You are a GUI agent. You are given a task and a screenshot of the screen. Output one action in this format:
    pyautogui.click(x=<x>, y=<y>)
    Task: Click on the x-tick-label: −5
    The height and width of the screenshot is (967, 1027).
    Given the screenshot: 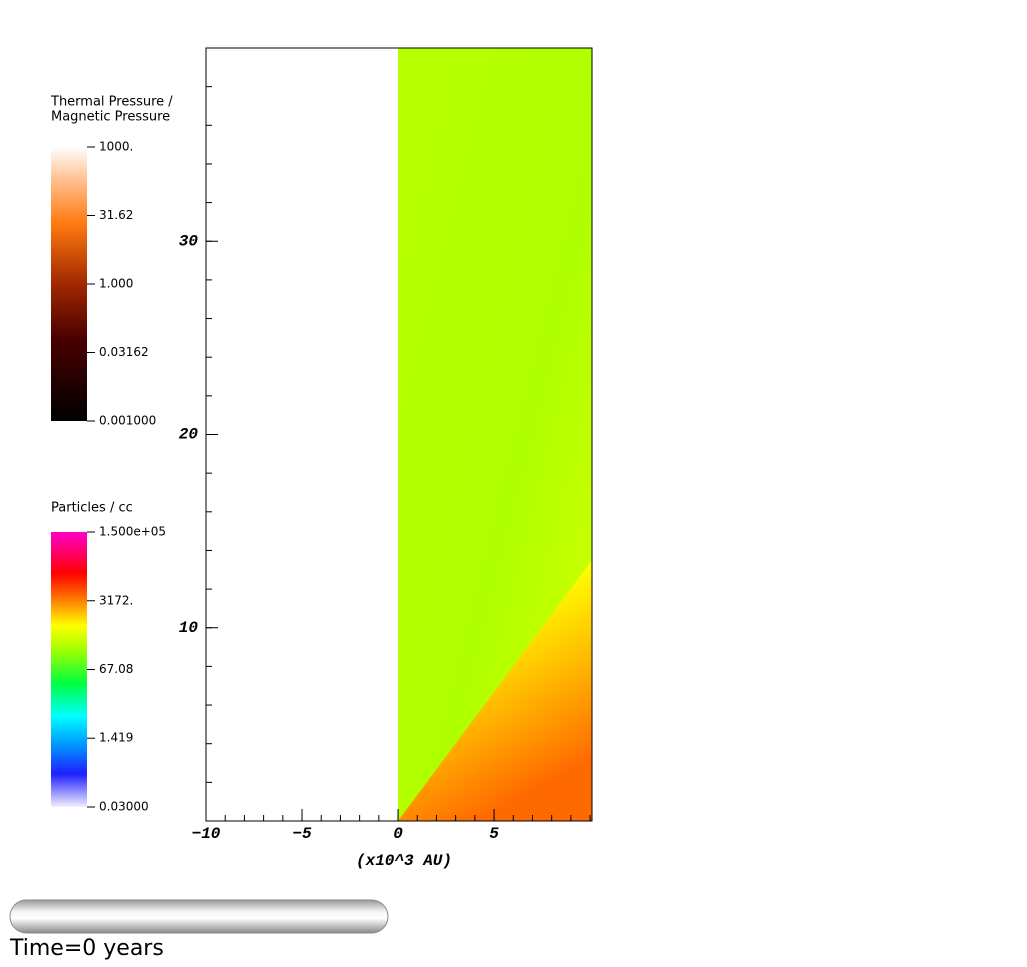 What is the action you would take?
    pyautogui.click(x=302, y=834)
    